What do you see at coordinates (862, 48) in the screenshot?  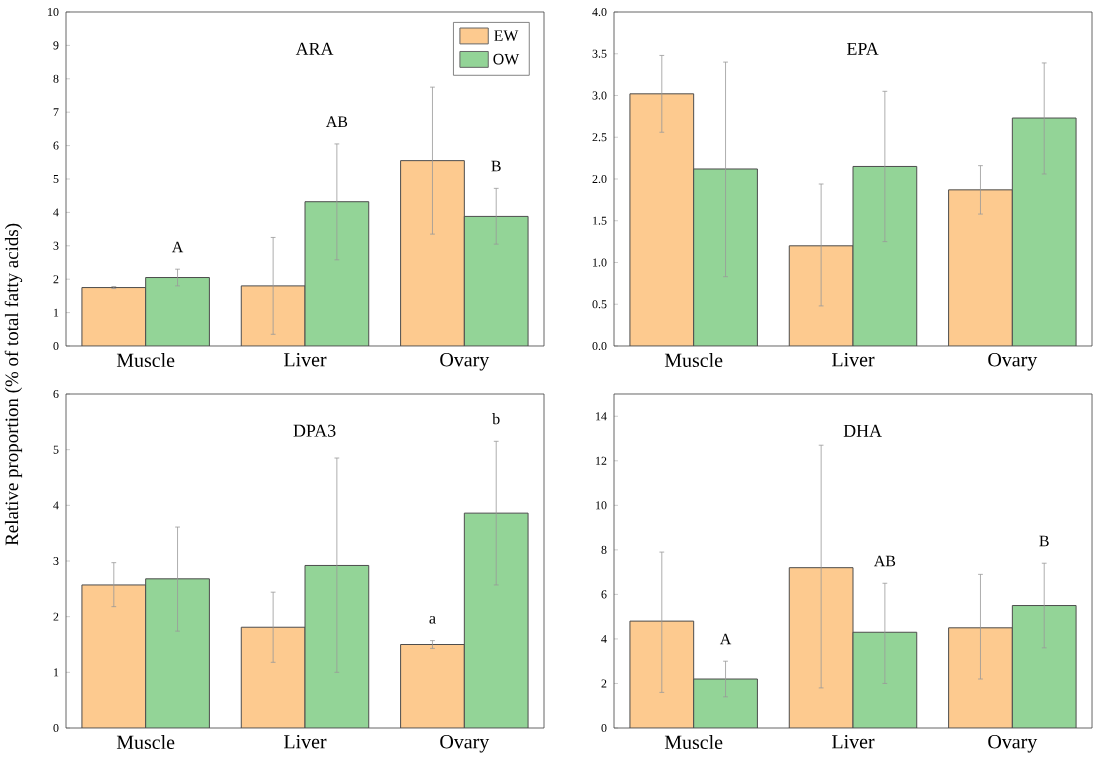 I see `text: EPA` at bounding box center [862, 48].